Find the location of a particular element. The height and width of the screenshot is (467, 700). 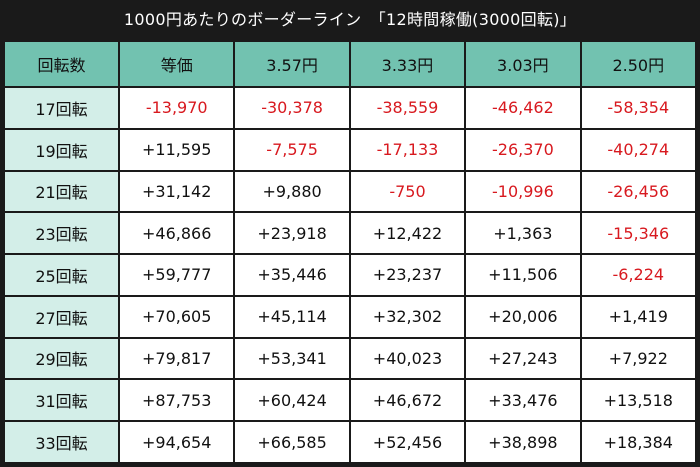

value-cell: -7,575 is located at coordinates (292, 149).